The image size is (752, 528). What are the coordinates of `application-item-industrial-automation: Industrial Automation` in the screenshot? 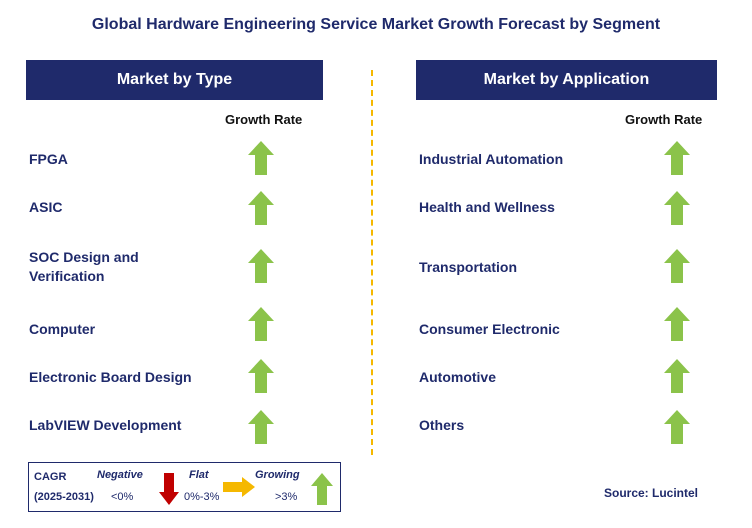 It's located at (491, 159).